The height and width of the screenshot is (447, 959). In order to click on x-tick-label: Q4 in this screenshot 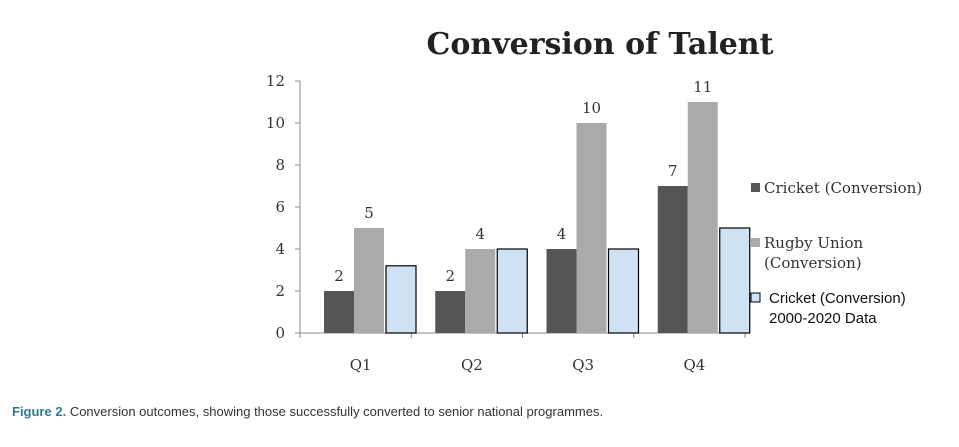, I will do `click(694, 365)`.